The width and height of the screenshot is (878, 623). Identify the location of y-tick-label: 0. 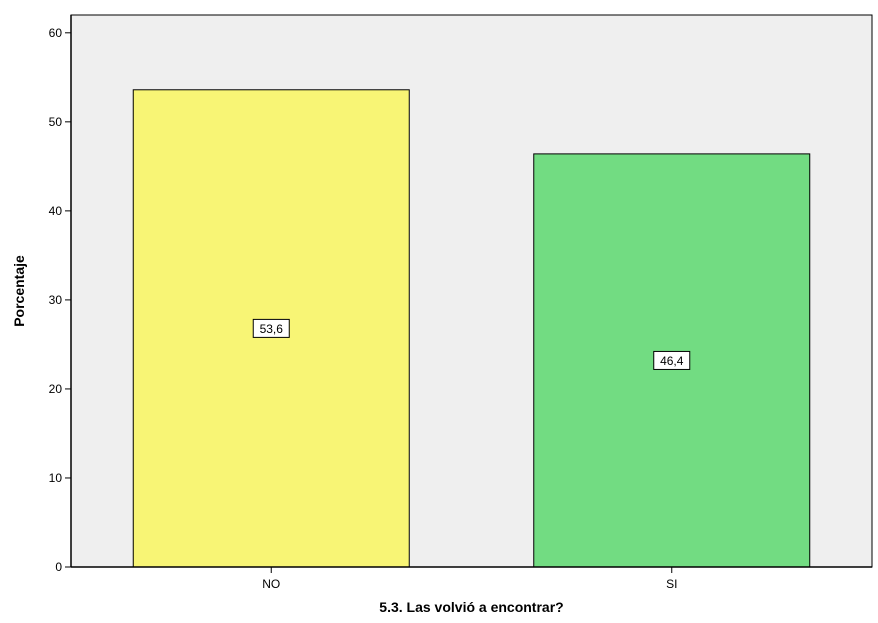
(58, 567).